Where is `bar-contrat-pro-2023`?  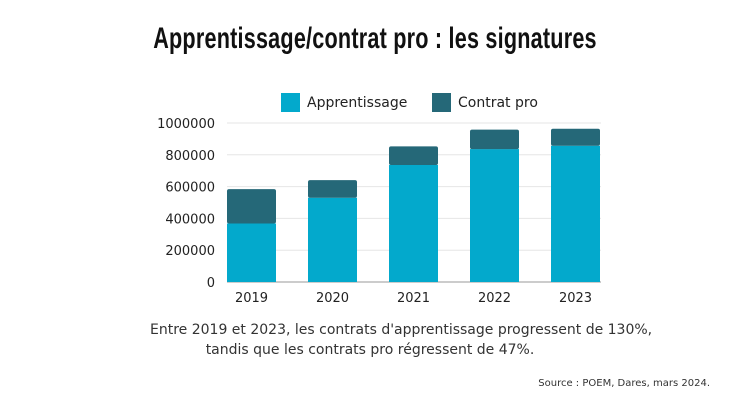 bar-contrat-pro-2023 is located at coordinates (575, 137).